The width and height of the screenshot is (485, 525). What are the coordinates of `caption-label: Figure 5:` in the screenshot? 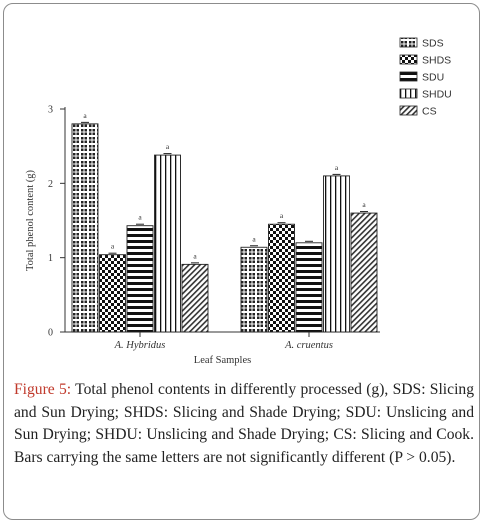 It's located at (43, 389).